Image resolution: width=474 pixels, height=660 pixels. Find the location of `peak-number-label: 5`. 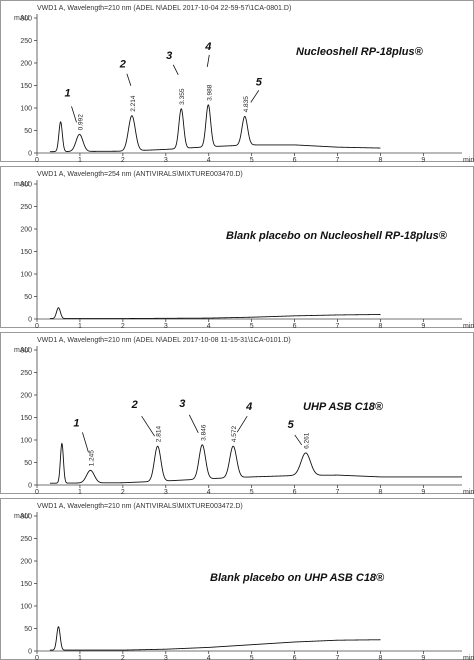

peak-number-label: 5 is located at coordinates (259, 82).